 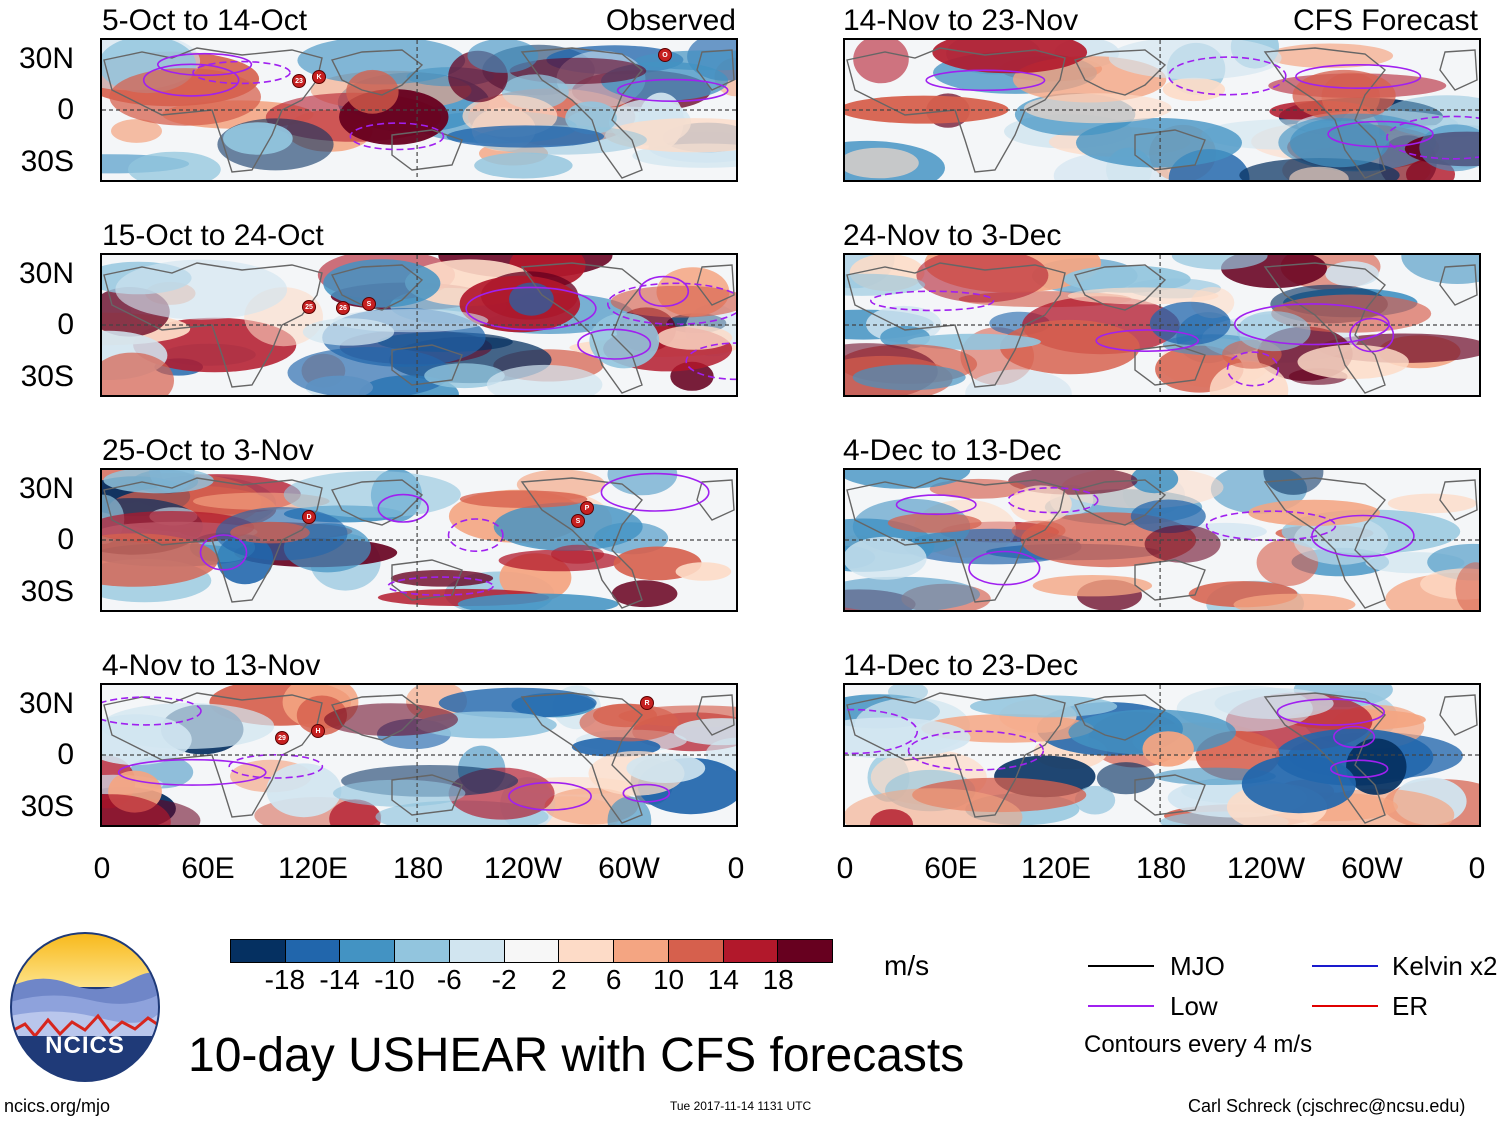 What do you see at coordinates (476, 951) in the screenshot?
I see `colorbar-swatch` at bounding box center [476, 951].